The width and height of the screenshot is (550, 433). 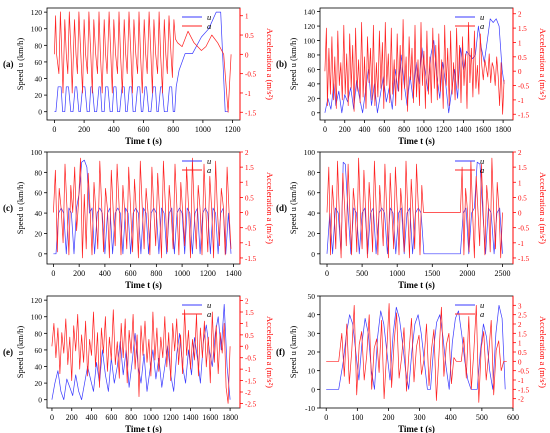 What do you see at coordinates (248, 393) in the screenshot?
I see `y-right-tick-label: -2` at bounding box center [248, 393].